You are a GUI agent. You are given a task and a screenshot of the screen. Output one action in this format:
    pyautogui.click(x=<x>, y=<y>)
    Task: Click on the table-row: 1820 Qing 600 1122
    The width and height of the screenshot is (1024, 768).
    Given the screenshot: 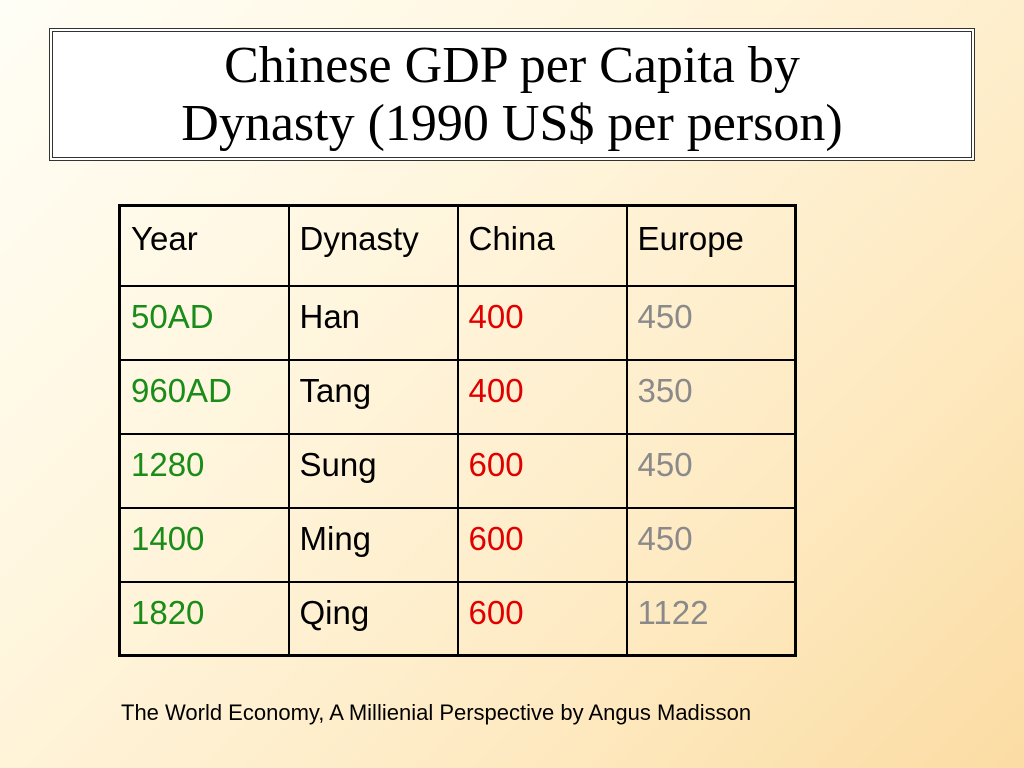 What is the action you would take?
    pyautogui.click(x=457, y=618)
    